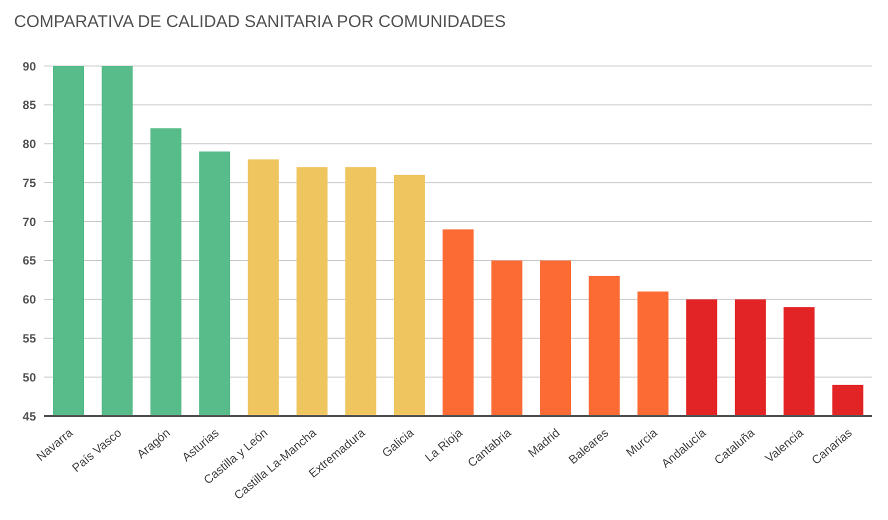 This screenshot has width=888, height=520. I want to click on y-tick-label: 90, so click(29, 66).